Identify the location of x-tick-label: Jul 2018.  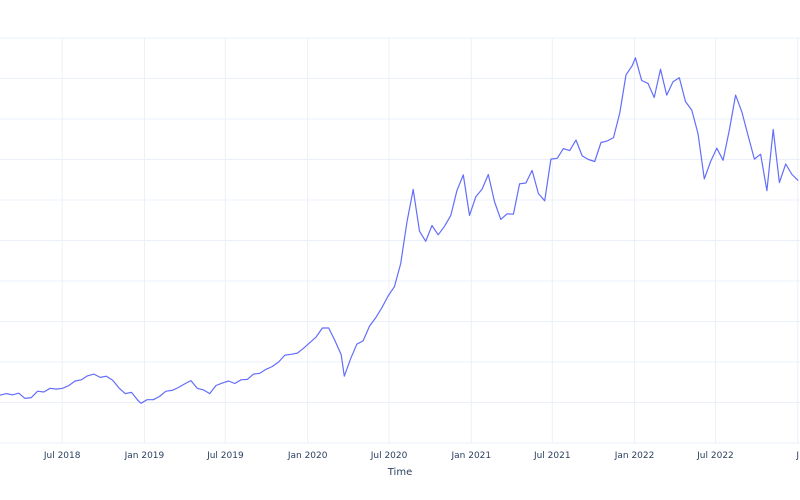
(62, 456).